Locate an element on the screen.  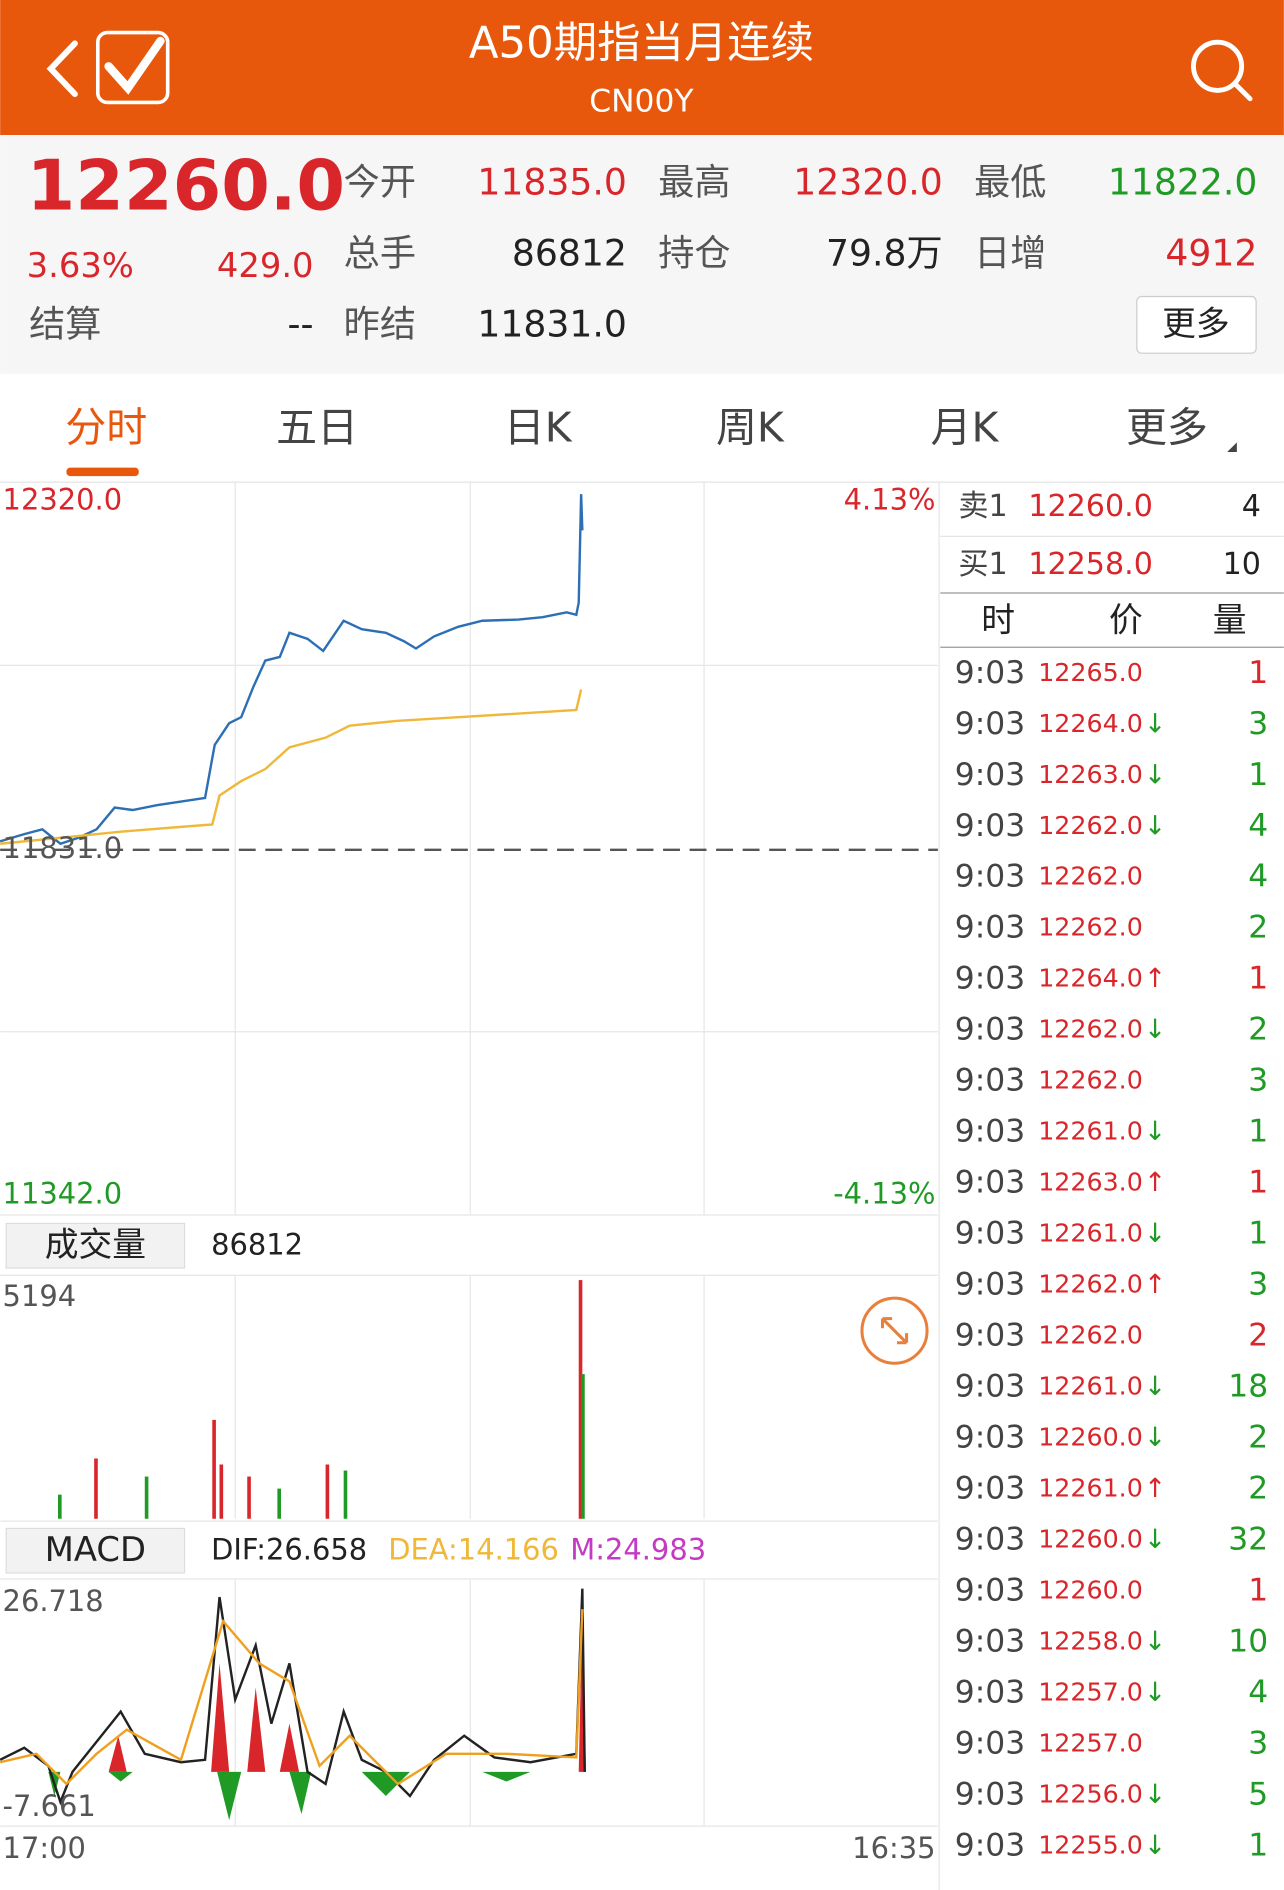
trade-price: 12256.0 is located at coordinates (1090, 1794).